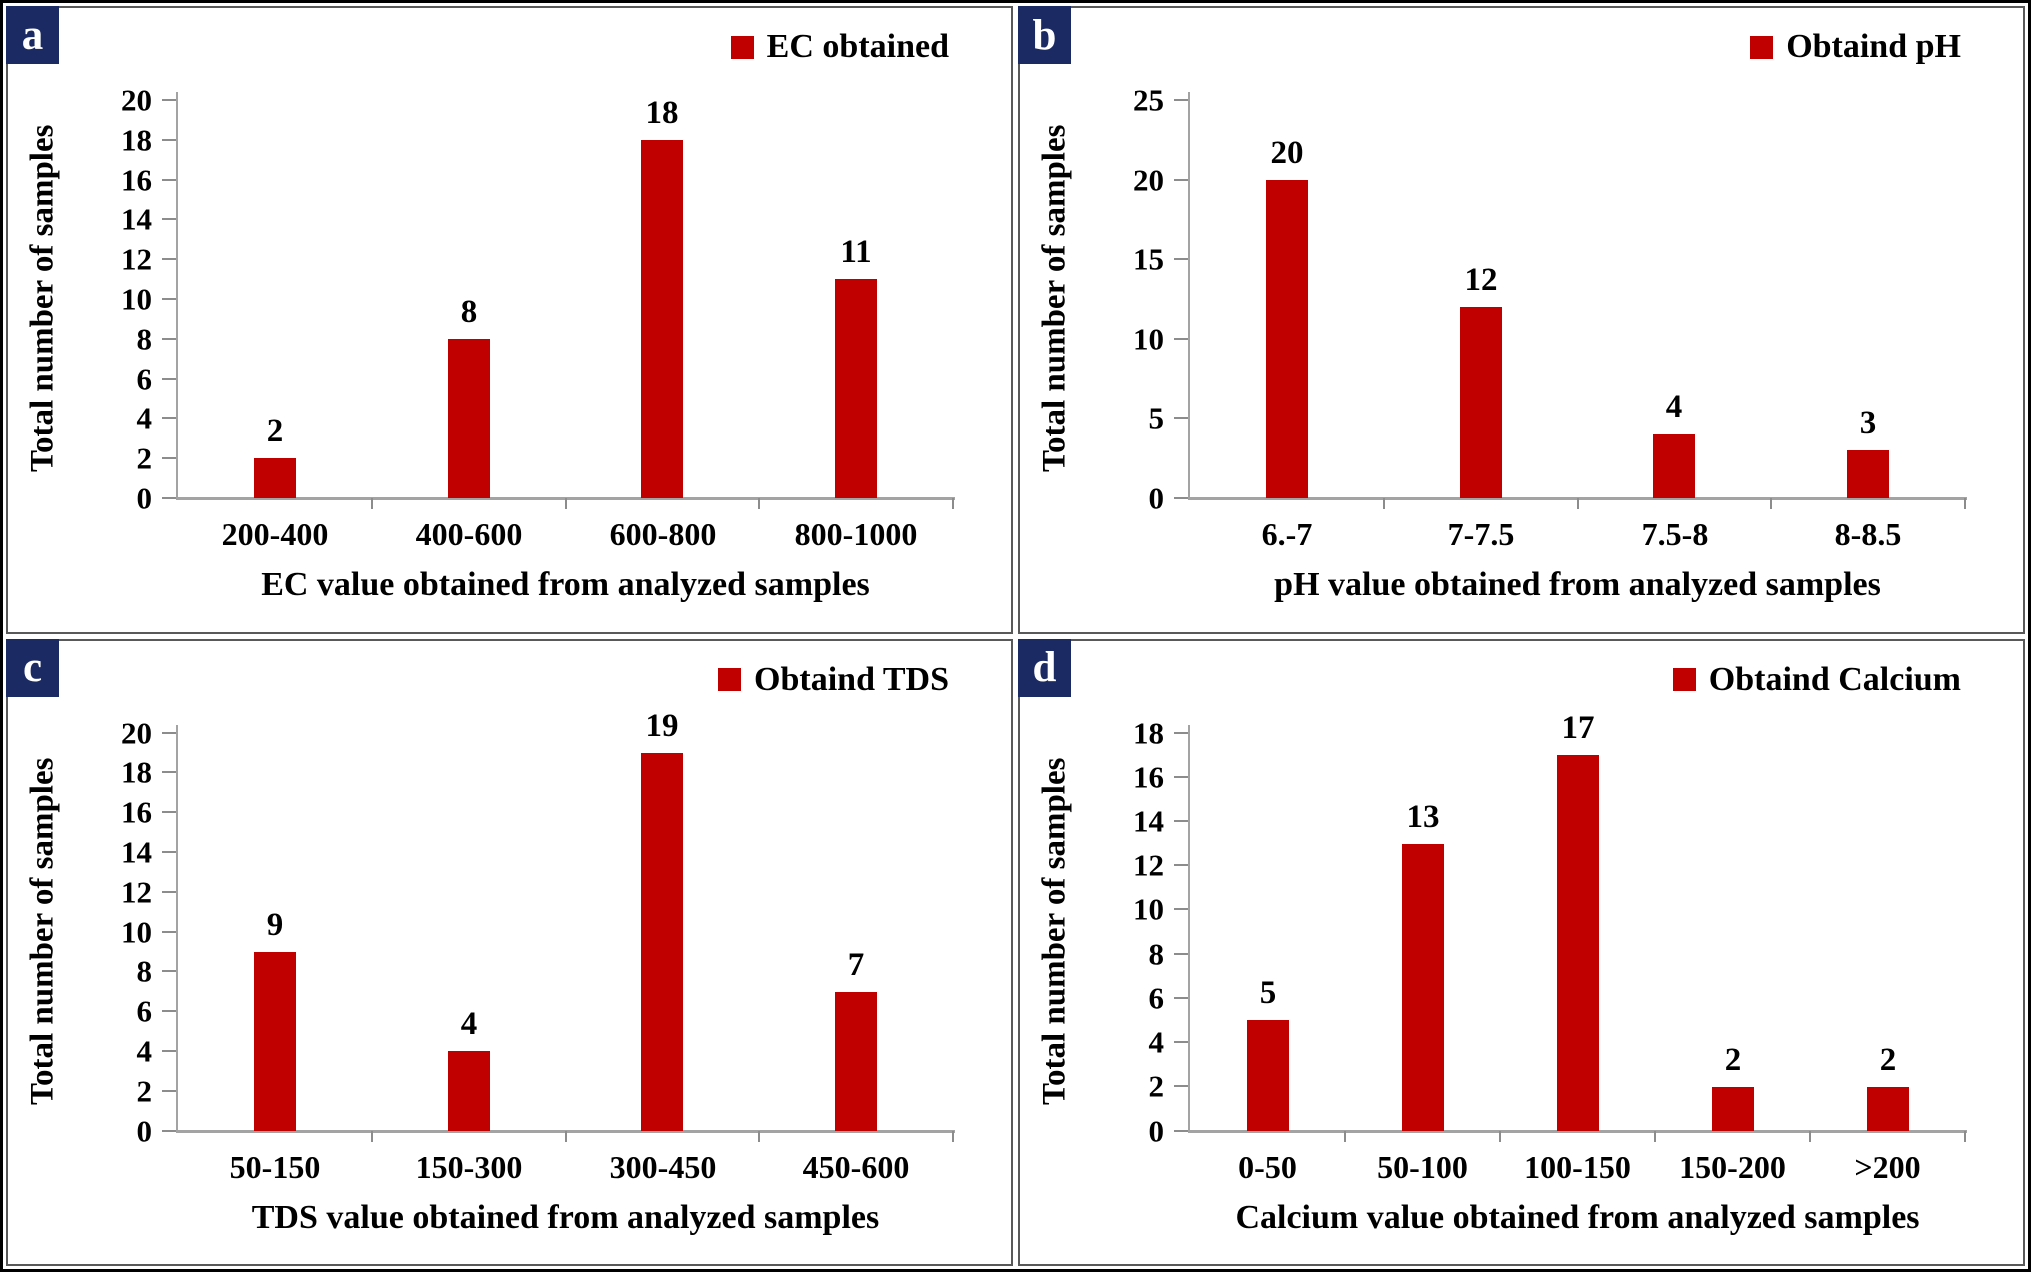  I want to click on legend: Obtaind pH, so click(1855, 47).